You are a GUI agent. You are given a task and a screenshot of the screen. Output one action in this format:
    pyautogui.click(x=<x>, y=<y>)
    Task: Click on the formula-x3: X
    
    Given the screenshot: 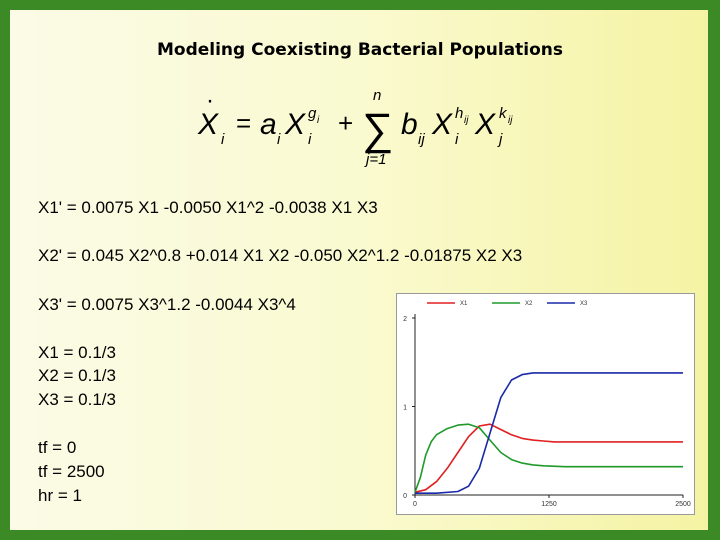 What is the action you would take?
    pyautogui.click(x=485, y=124)
    